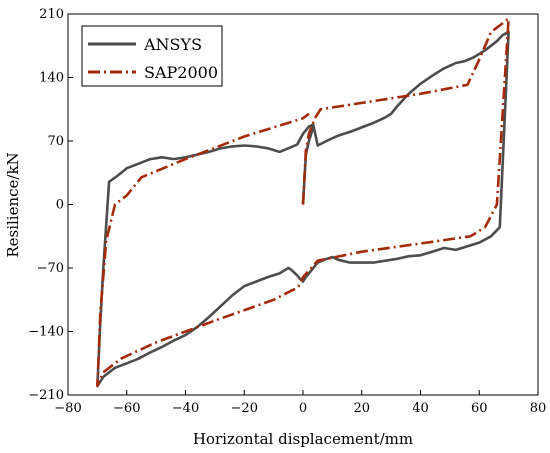  I want to click on legend-label-sap2000: SAP2000, so click(181, 72).